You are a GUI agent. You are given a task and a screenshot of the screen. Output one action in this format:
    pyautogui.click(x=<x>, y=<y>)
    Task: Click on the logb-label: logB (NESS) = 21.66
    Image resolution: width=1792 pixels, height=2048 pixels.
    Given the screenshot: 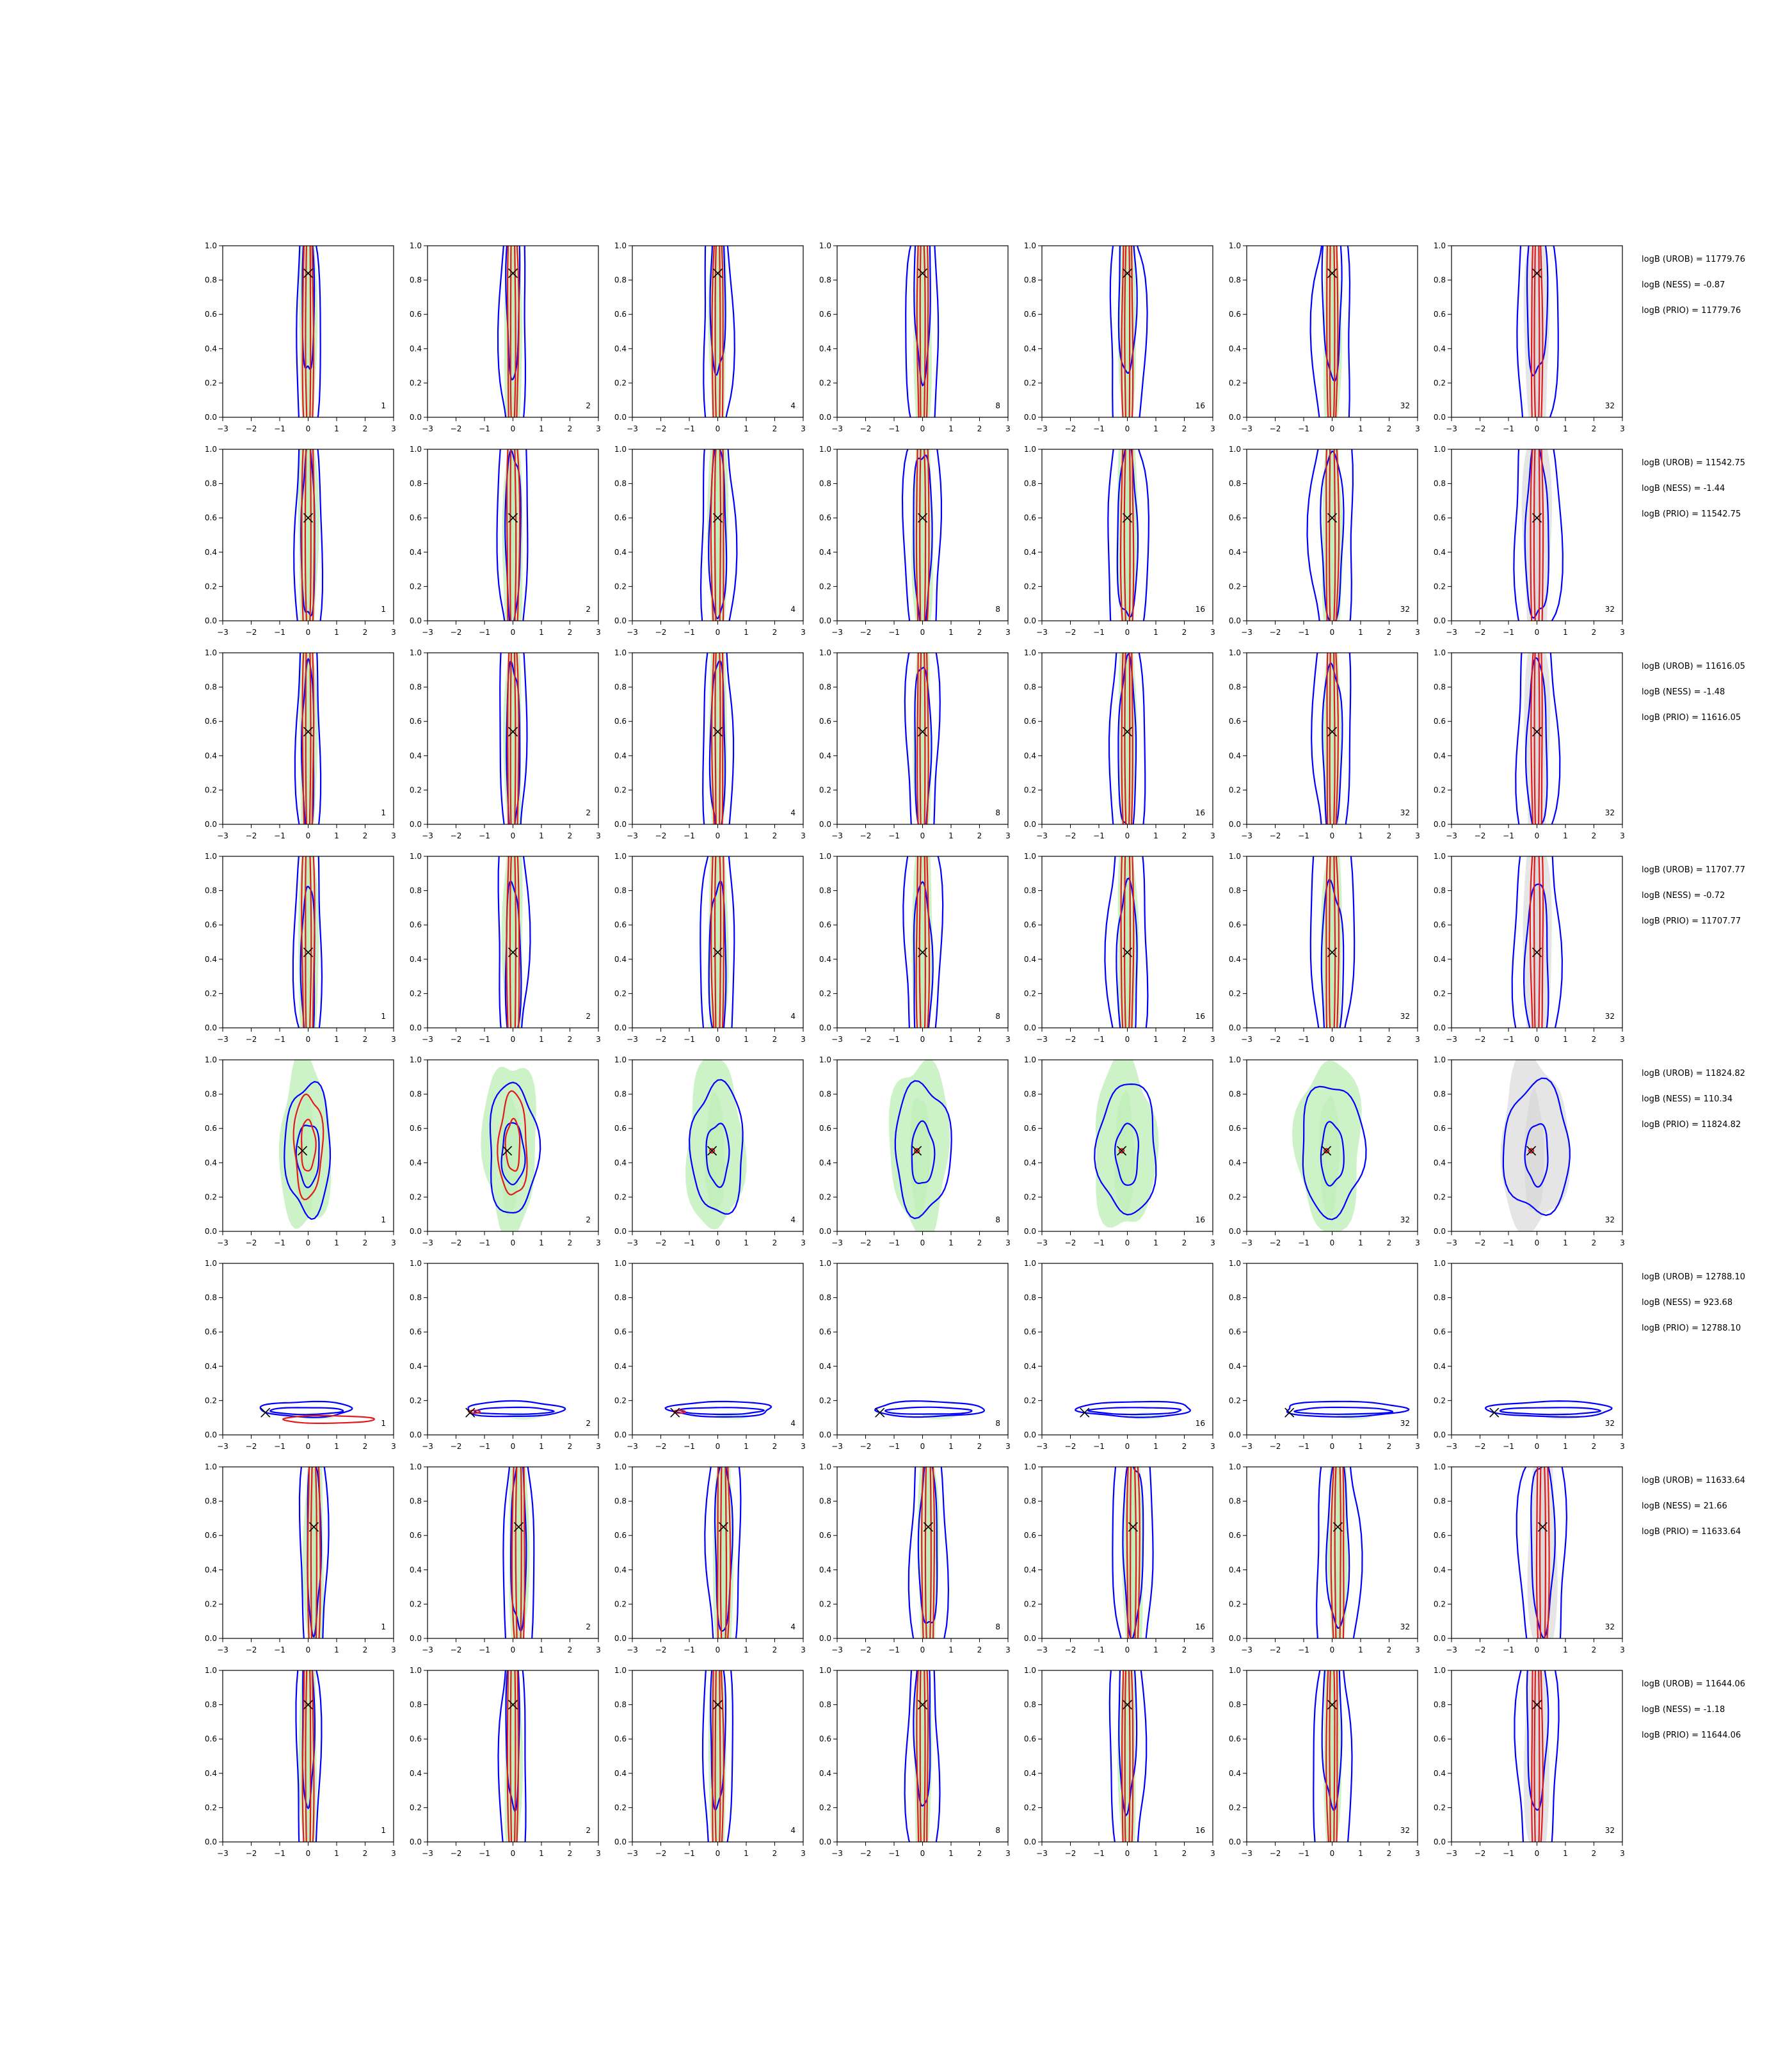 What is the action you would take?
    pyautogui.click(x=1684, y=1506)
    